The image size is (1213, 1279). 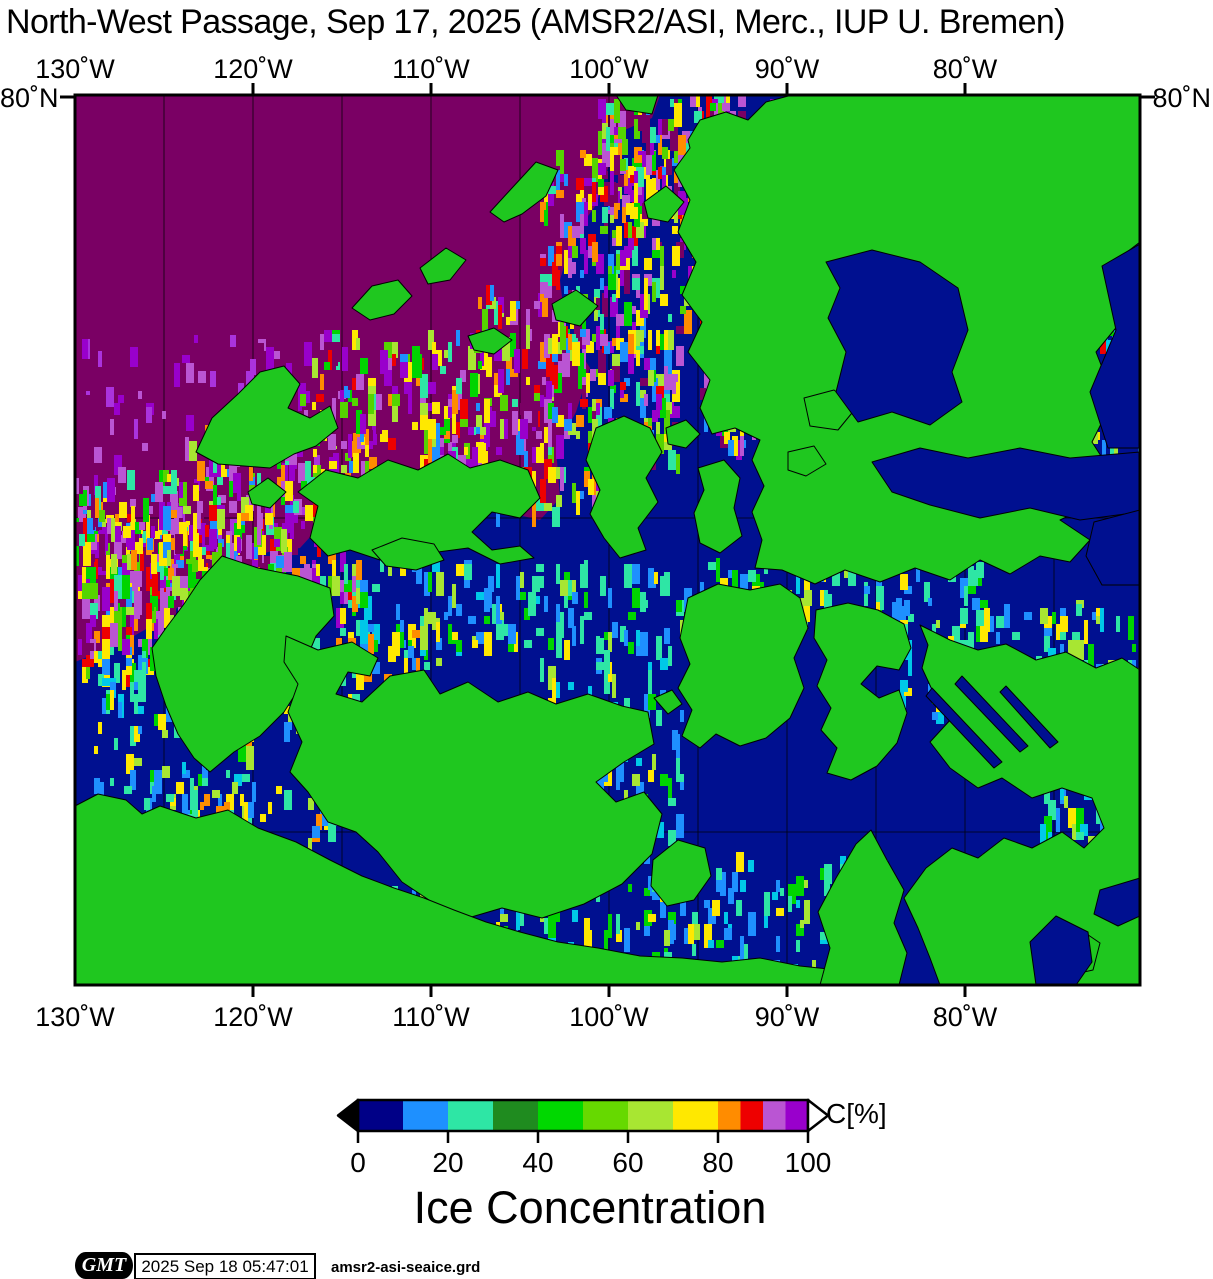 What do you see at coordinates (431, 69) in the screenshot?
I see `lon-label-top: 110˚W` at bounding box center [431, 69].